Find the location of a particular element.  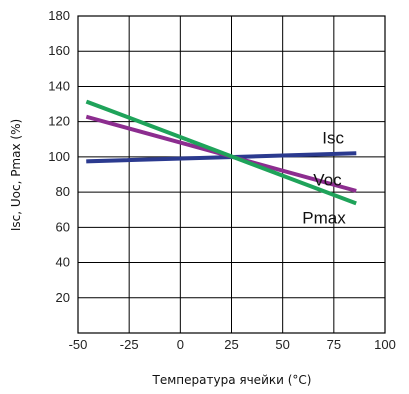

y-tick-label: 40 is located at coordinates (63, 262).